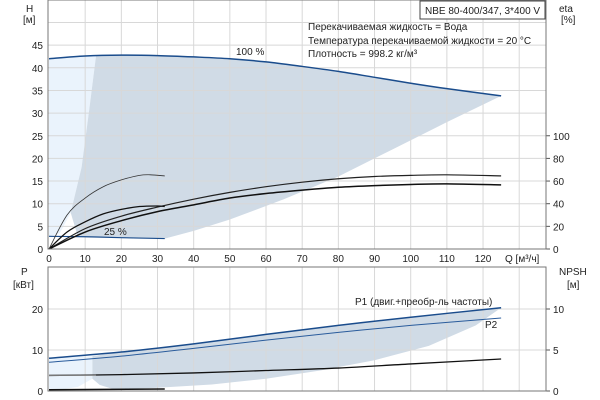 This screenshot has height=400, width=600. What do you see at coordinates (568, 20) in the screenshot?
I see `eta-axis-unit: [%]` at bounding box center [568, 20].